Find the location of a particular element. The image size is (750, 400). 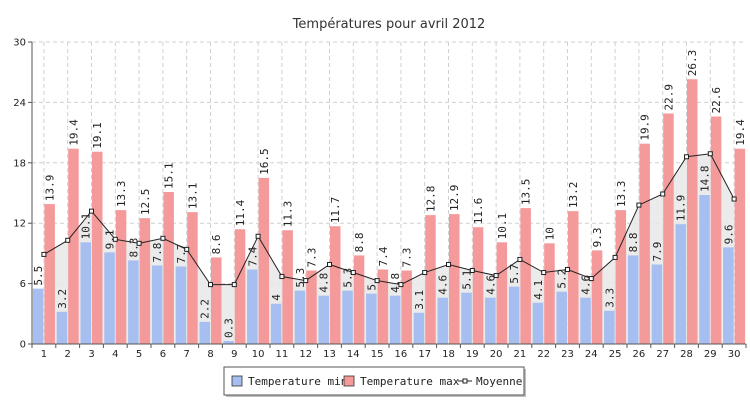

data-label-min: 5 is located at coordinates (371, 287).